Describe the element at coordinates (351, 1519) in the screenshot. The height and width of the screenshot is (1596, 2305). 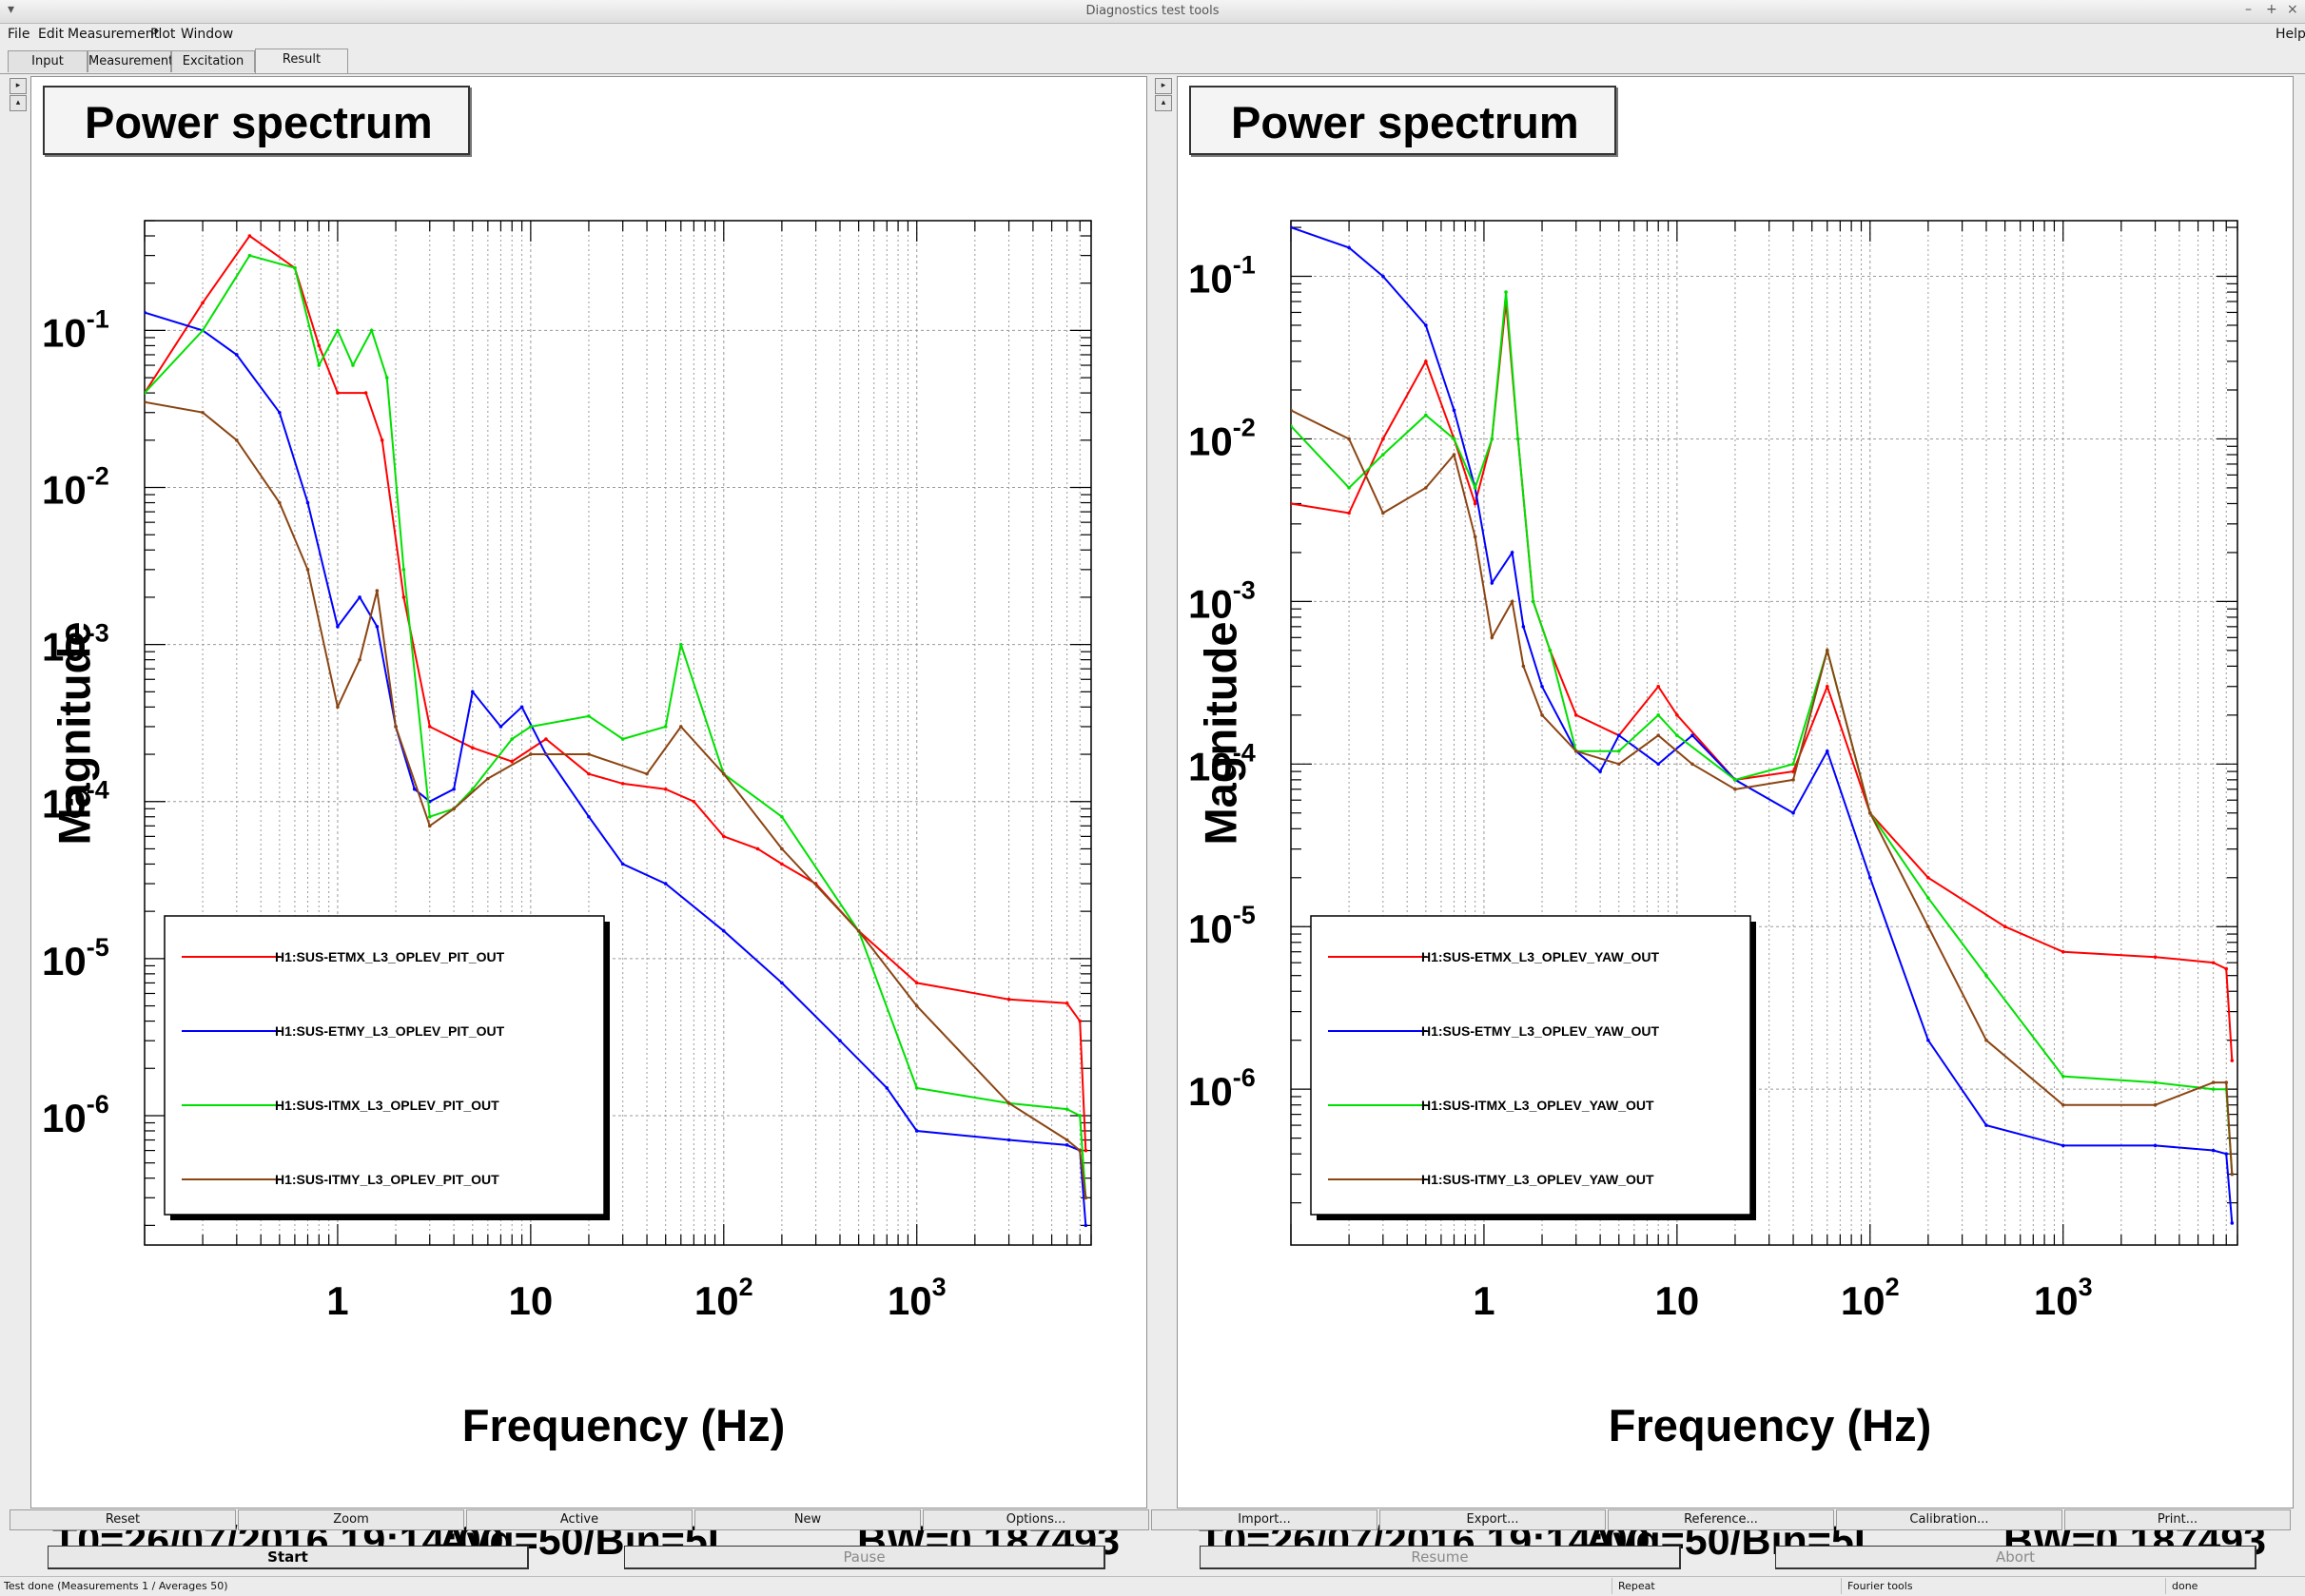
I see `zoom-button: Zoom` at that location.